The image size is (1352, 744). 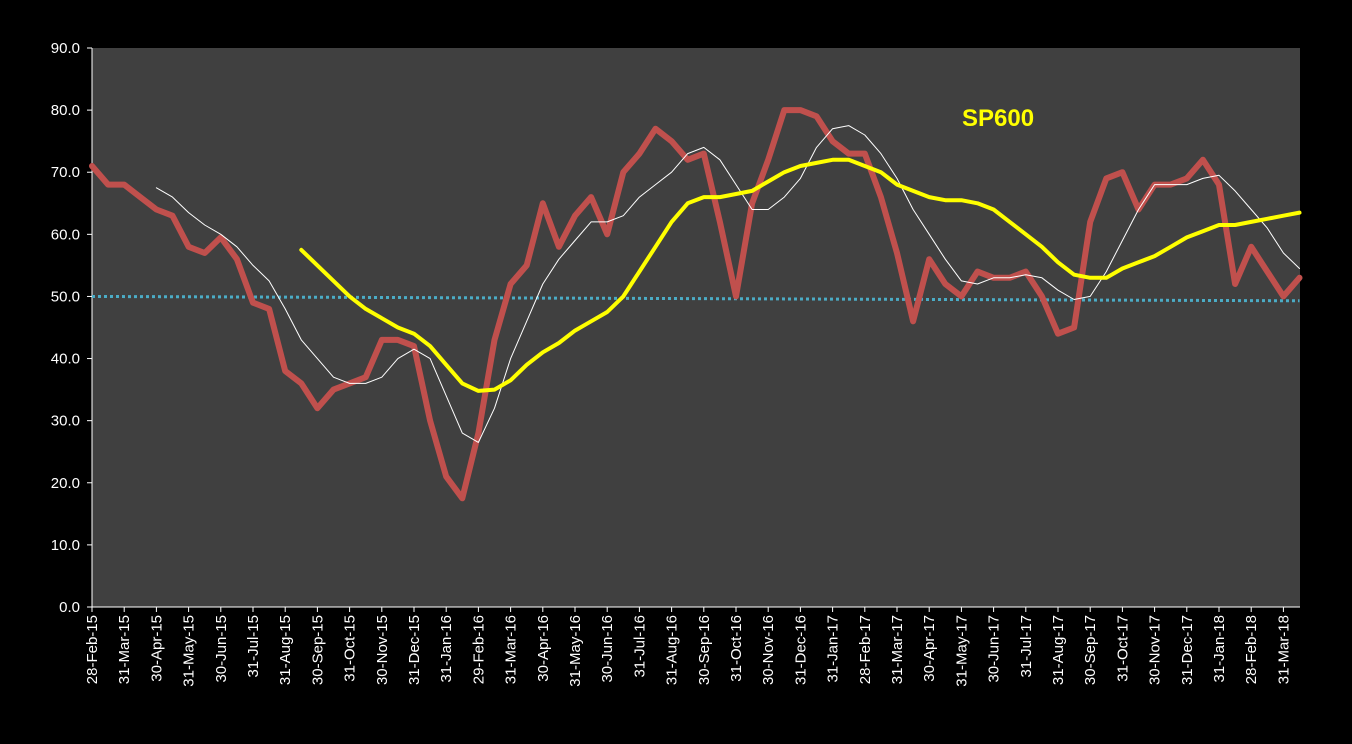 I want to click on x-tick-label: 29-Feb-16, so click(x=478, y=649).